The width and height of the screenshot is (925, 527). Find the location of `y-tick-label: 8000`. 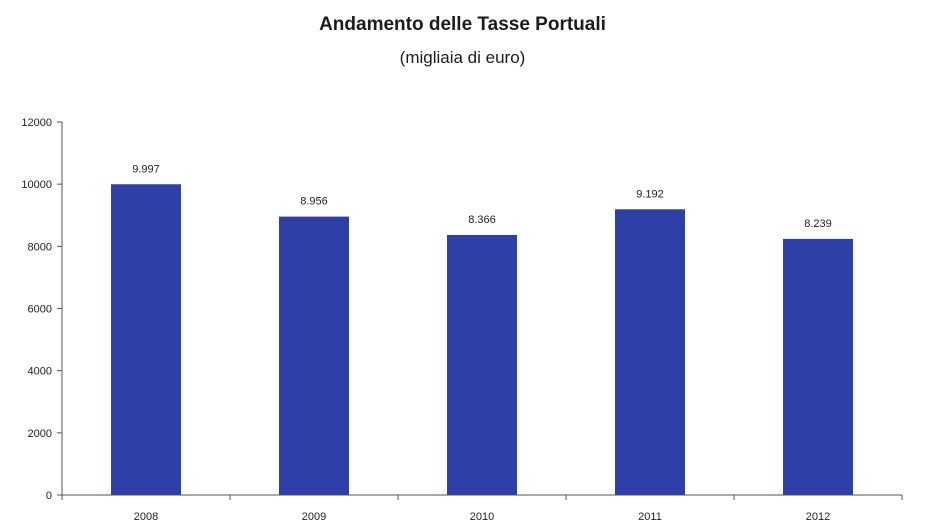

y-tick-label: 8000 is located at coordinates (40, 247).